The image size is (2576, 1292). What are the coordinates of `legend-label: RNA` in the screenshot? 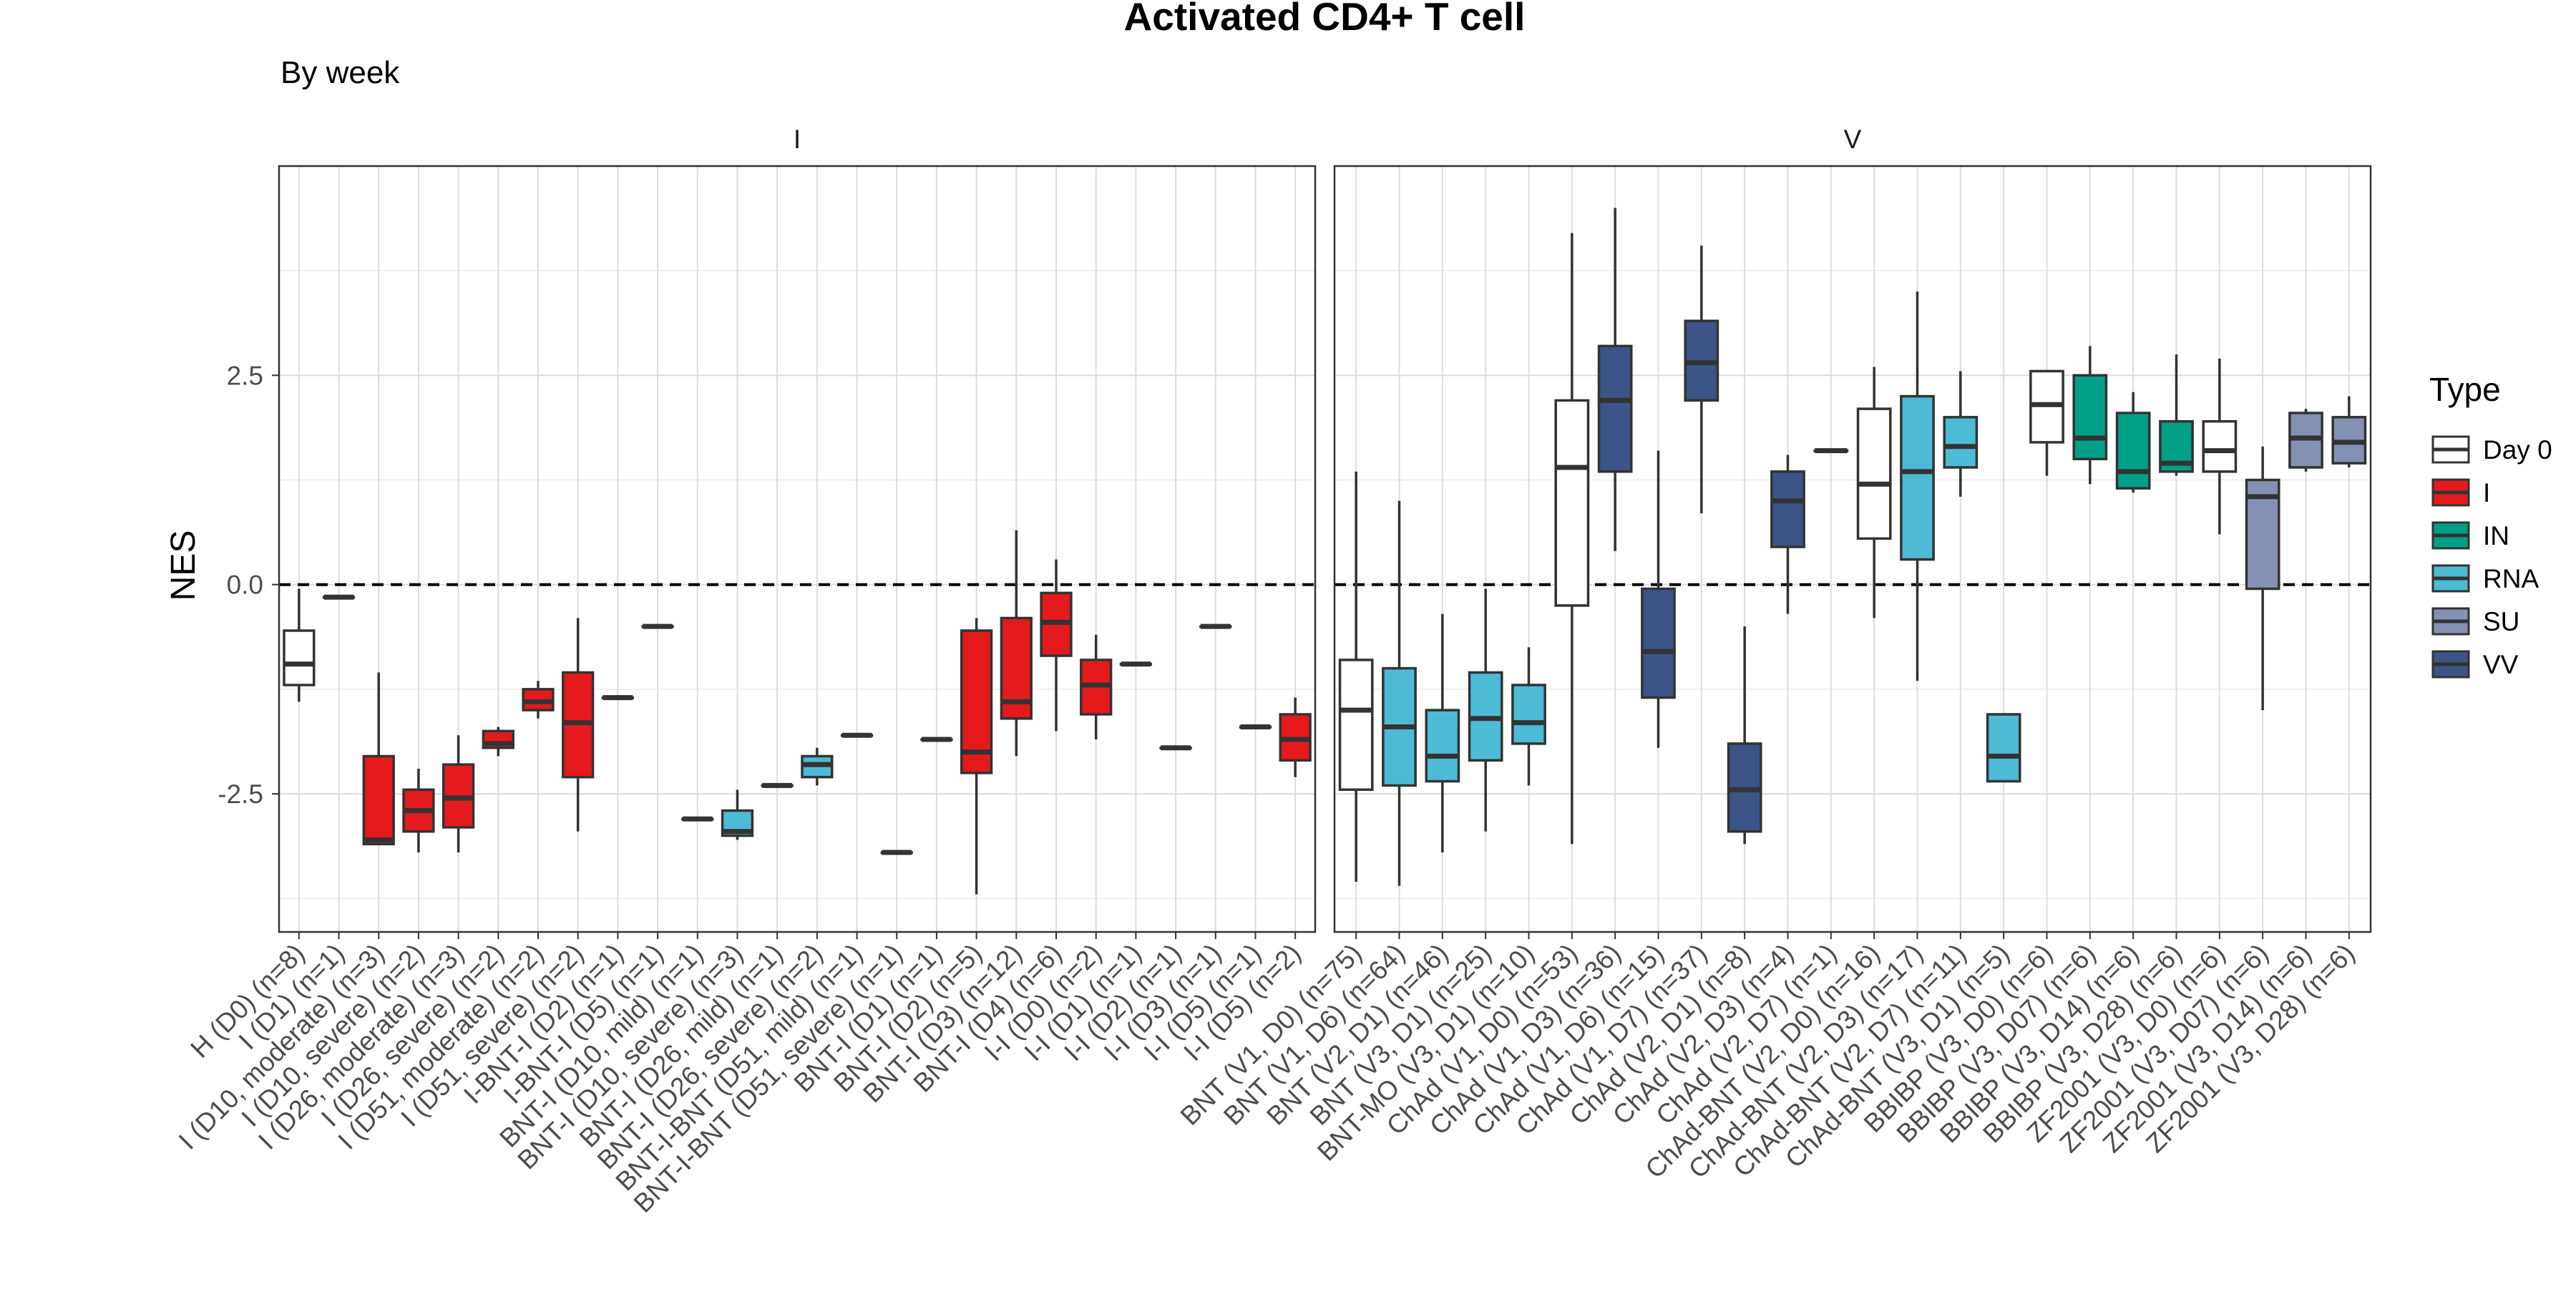 It's located at (2511, 578).